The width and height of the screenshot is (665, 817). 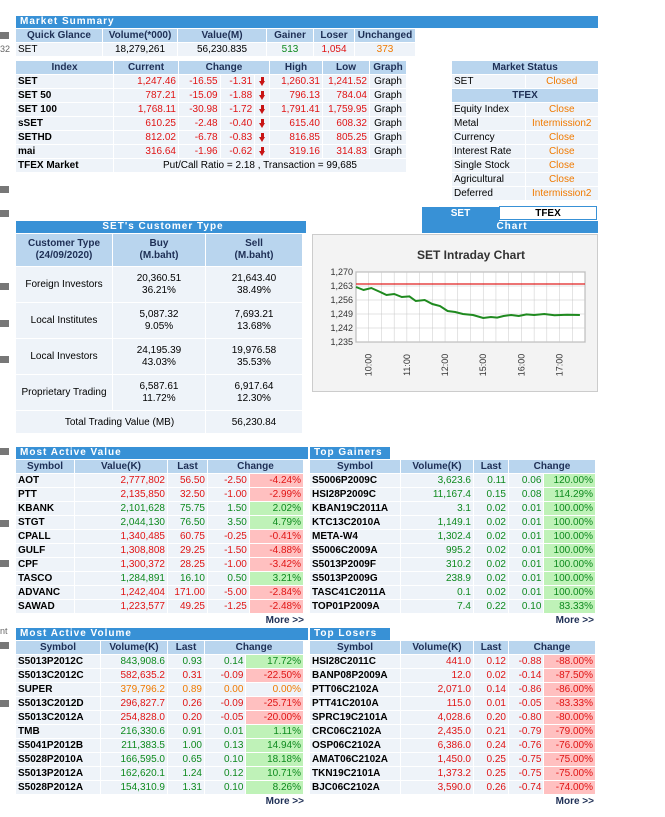 I want to click on stock-symbol: BJC06C2102A, so click(x=355, y=787).